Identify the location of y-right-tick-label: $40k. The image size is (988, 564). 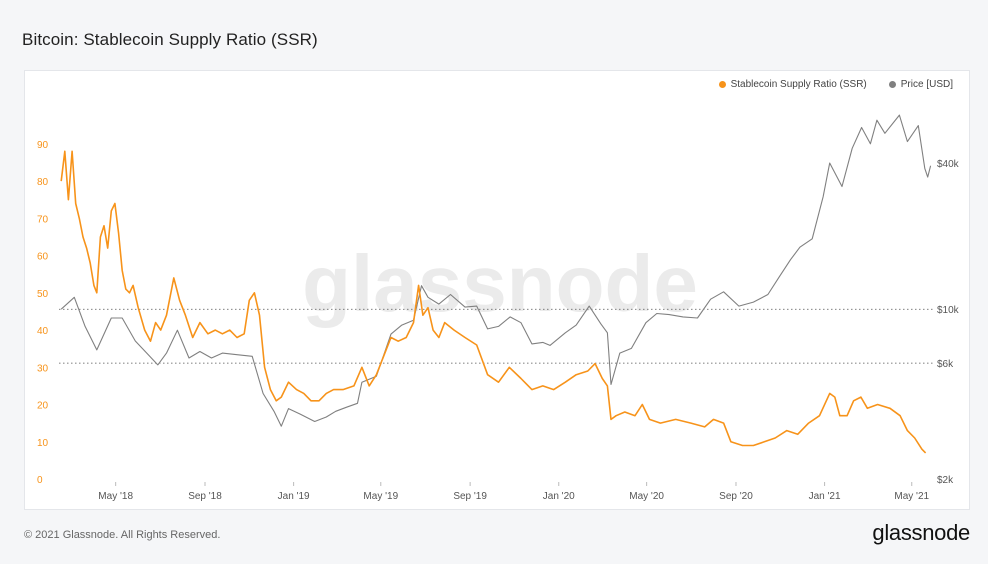
(948, 164).